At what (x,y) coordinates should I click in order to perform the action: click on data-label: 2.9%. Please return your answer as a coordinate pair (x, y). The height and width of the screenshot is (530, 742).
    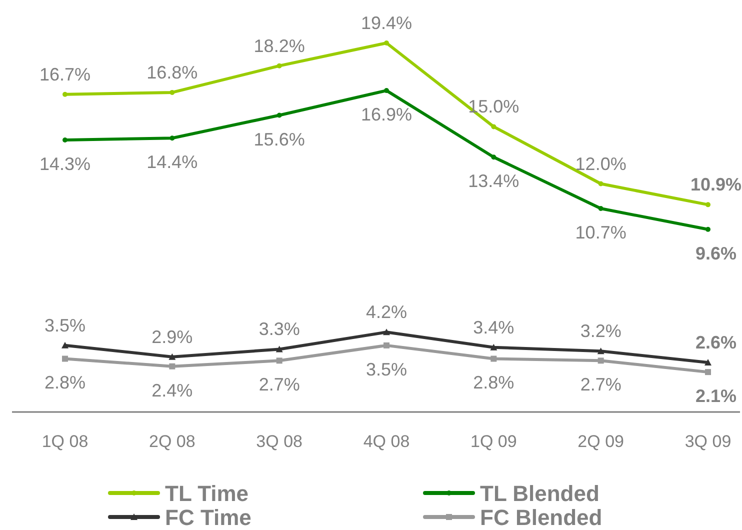
    Looking at the image, I should click on (172, 336).